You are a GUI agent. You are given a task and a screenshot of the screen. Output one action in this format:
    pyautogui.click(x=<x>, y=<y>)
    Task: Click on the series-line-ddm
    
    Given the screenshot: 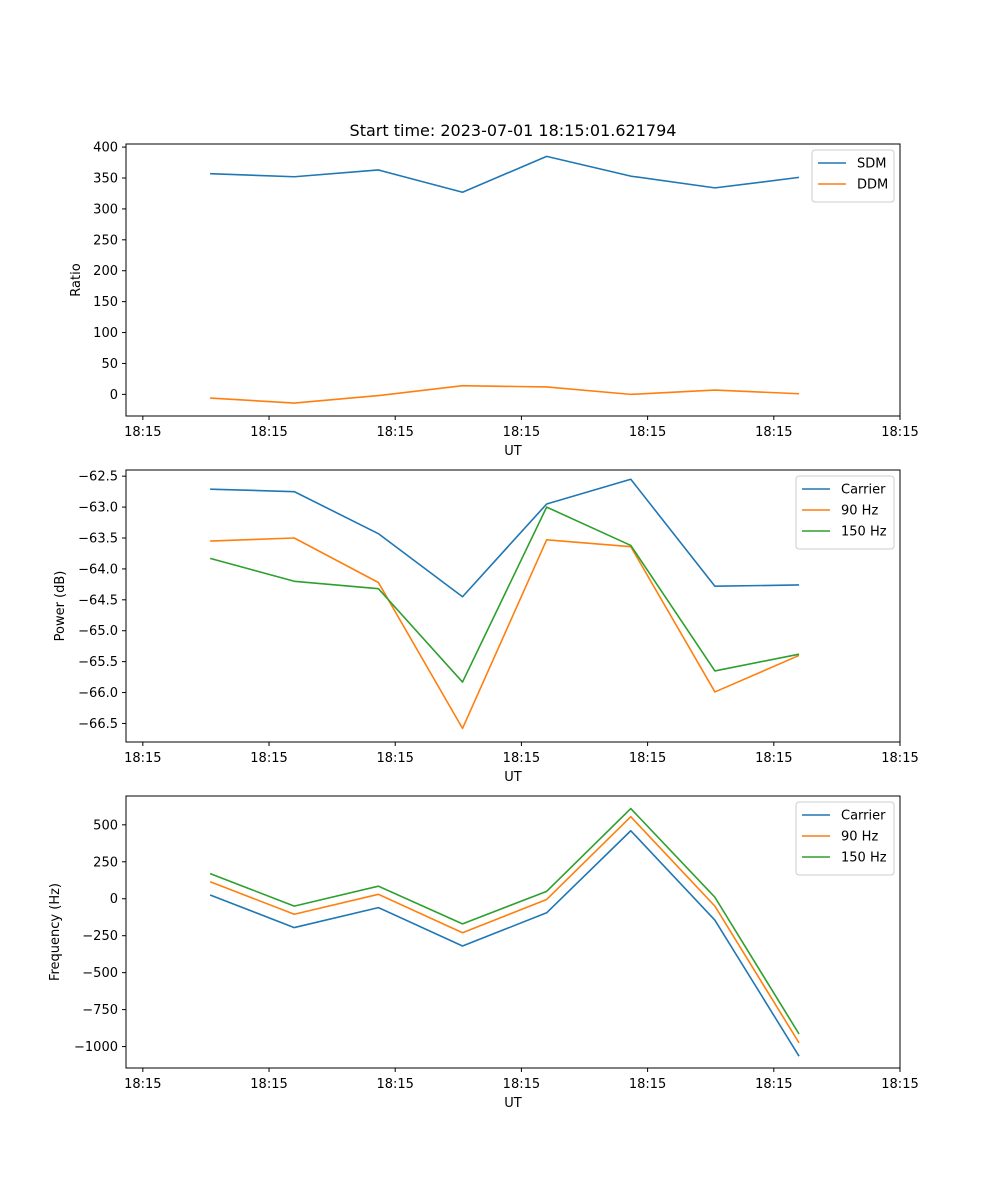 What is the action you would take?
    pyautogui.click(x=505, y=394)
    